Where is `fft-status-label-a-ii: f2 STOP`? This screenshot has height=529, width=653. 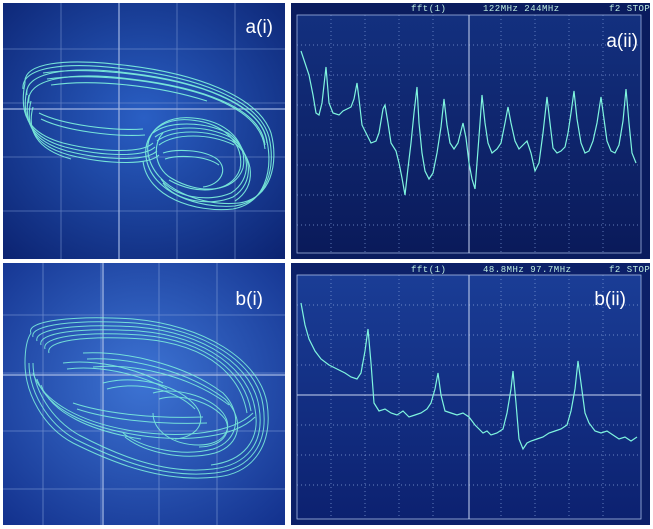 fft-status-label-a-ii: f2 STOP is located at coordinates (629, 9).